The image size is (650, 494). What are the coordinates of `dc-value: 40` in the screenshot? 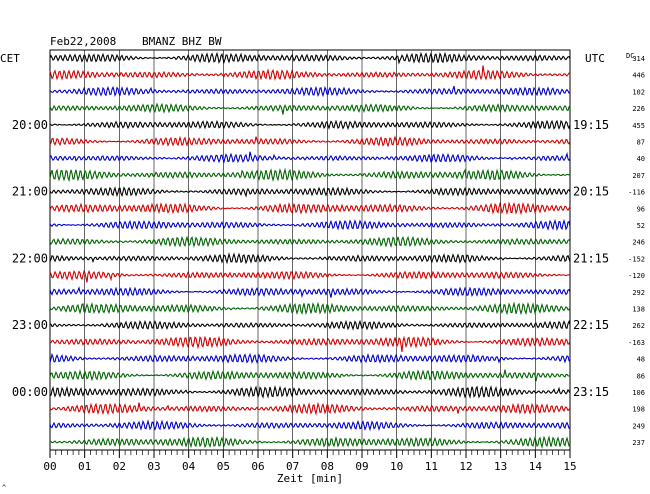 It's located at (641, 159).